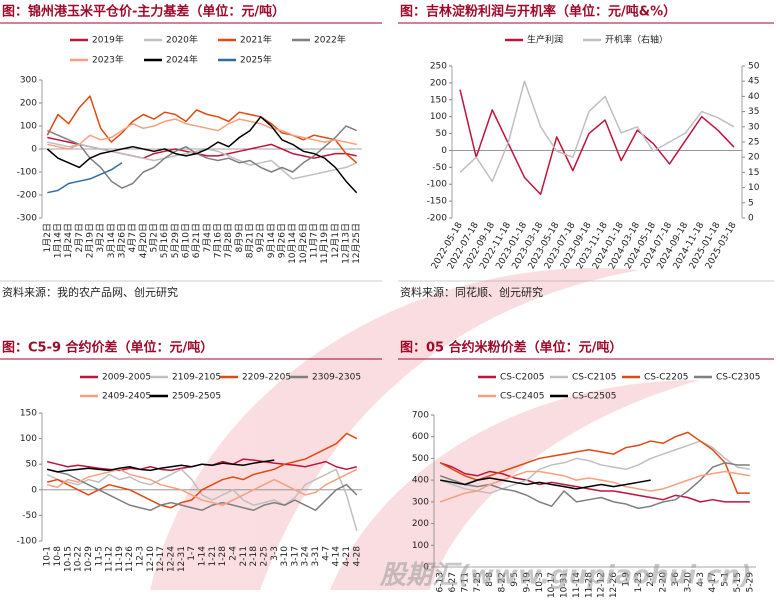 This screenshot has height=602, width=780. What do you see at coordinates (107, 348) in the screenshot?
I see `chart-title: 图：C5-9 合约价差（单位：元/吨）` at bounding box center [107, 348].